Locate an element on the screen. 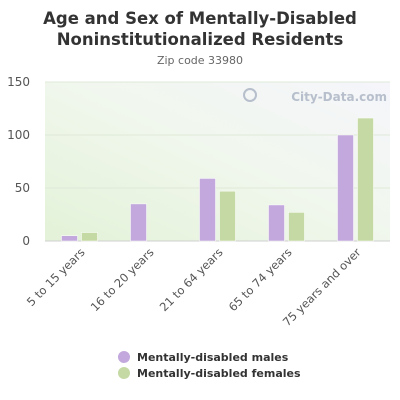  chart-title-line-1: Age and Sex of Mentally-Disabled is located at coordinates (200, 18).